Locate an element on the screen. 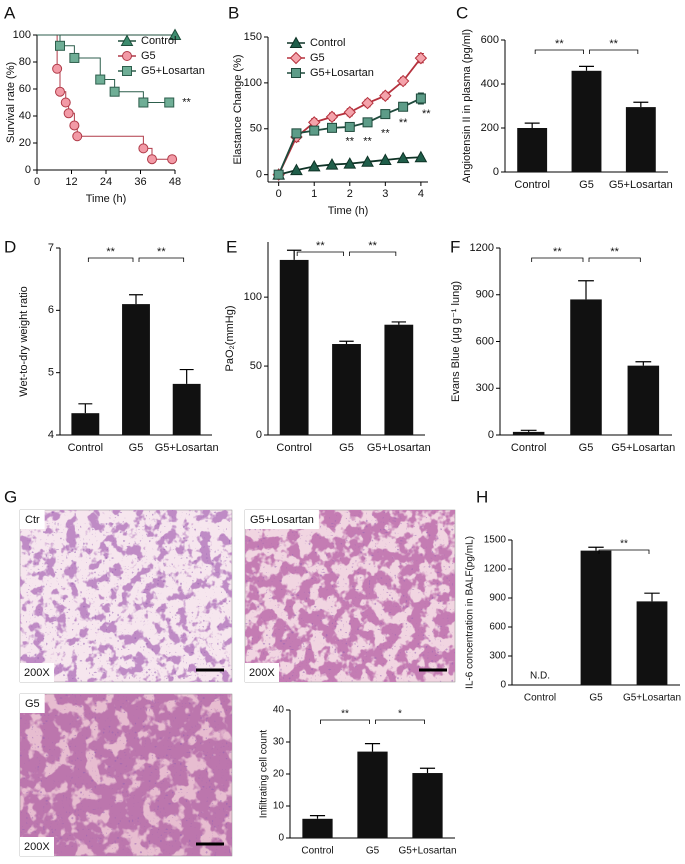 The height and width of the screenshot is (864, 685). x-tick-label: 3 is located at coordinates (385, 194).